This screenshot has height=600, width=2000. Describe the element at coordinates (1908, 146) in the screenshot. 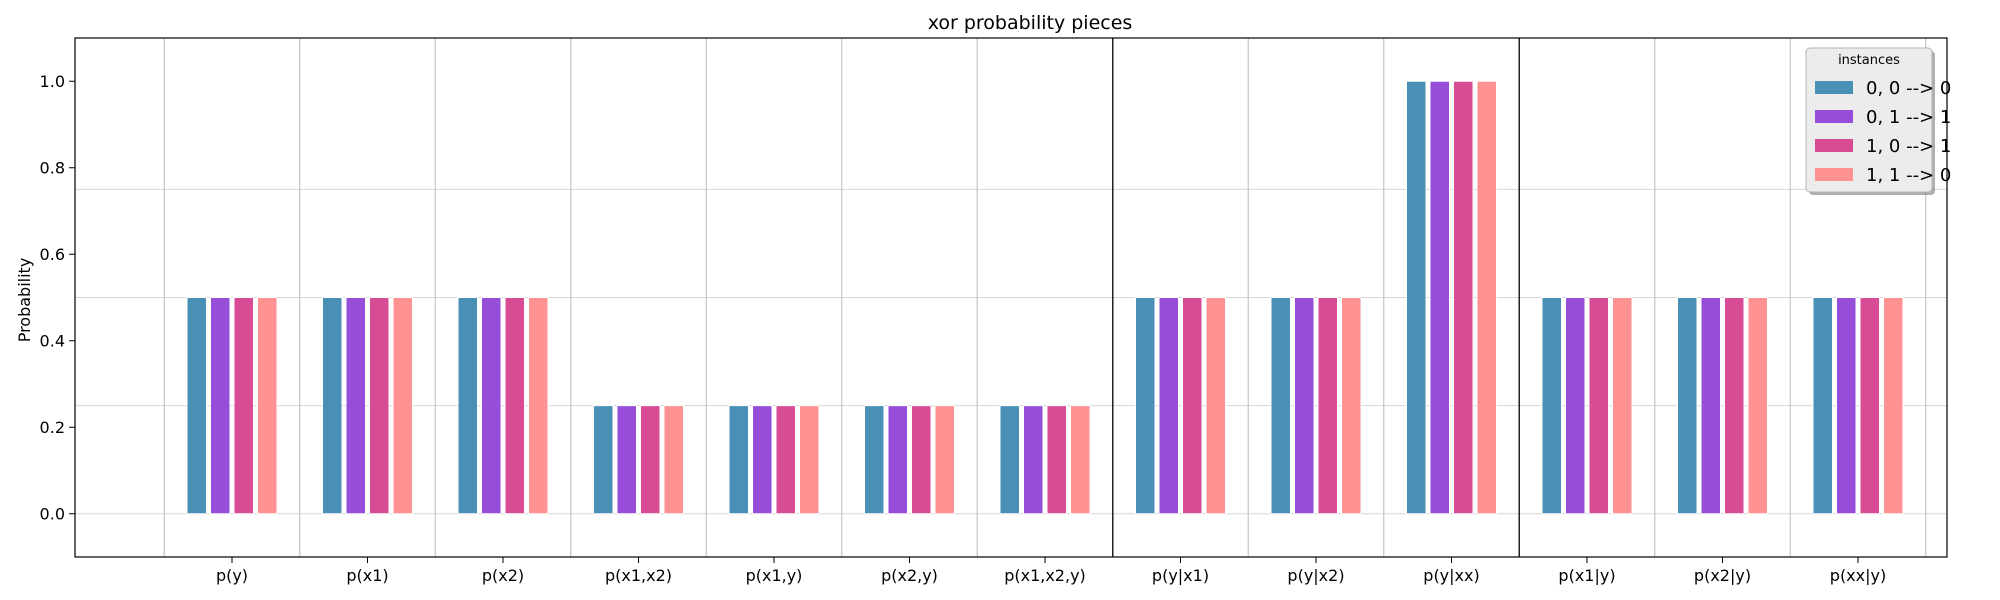

I see `legend-label: 1, 0 --> 1` at that location.